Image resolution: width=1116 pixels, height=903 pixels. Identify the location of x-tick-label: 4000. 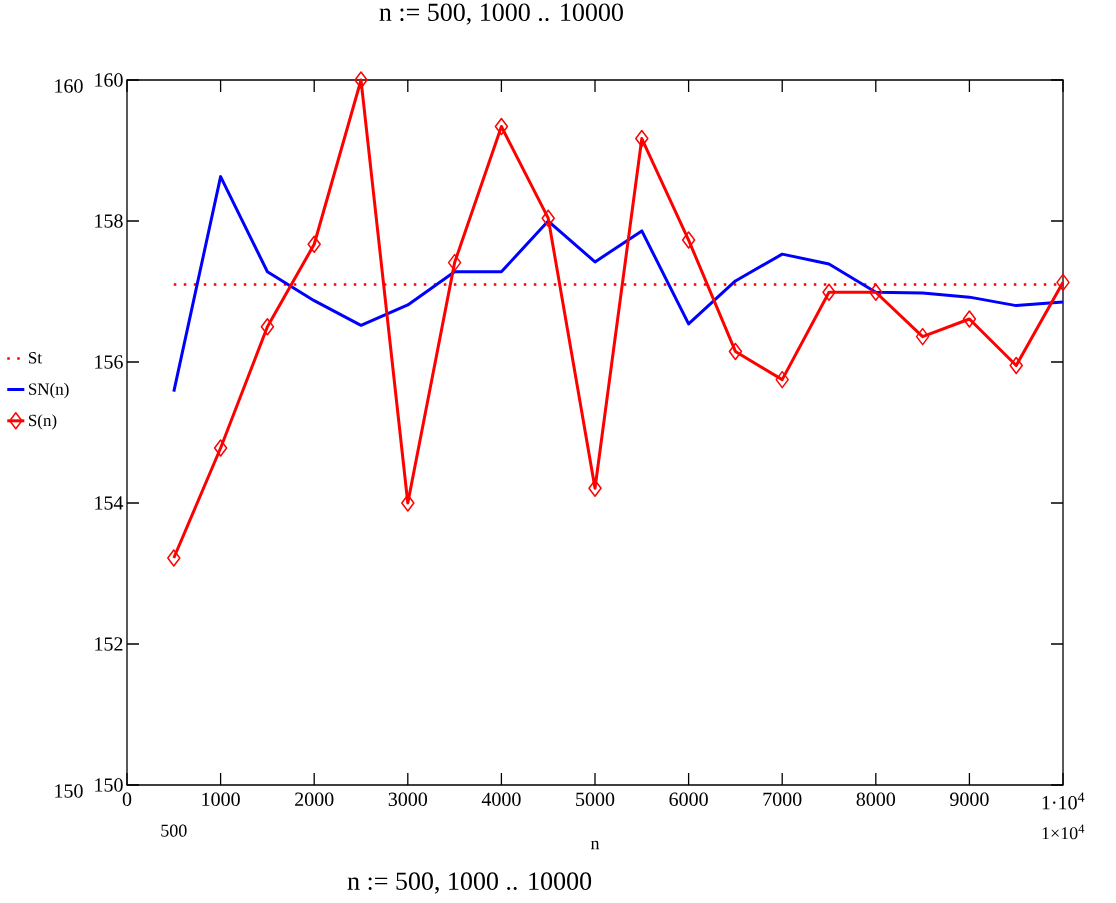
(501, 799).